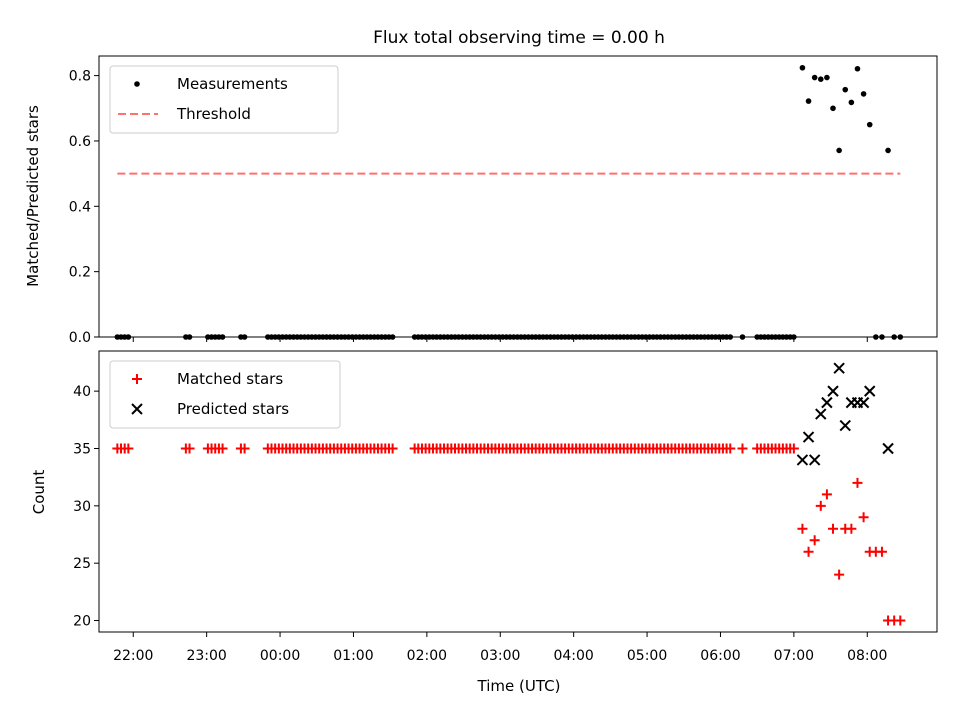  Describe the element at coordinates (232, 84) in the screenshot. I see `legend-label: Measurements` at that location.